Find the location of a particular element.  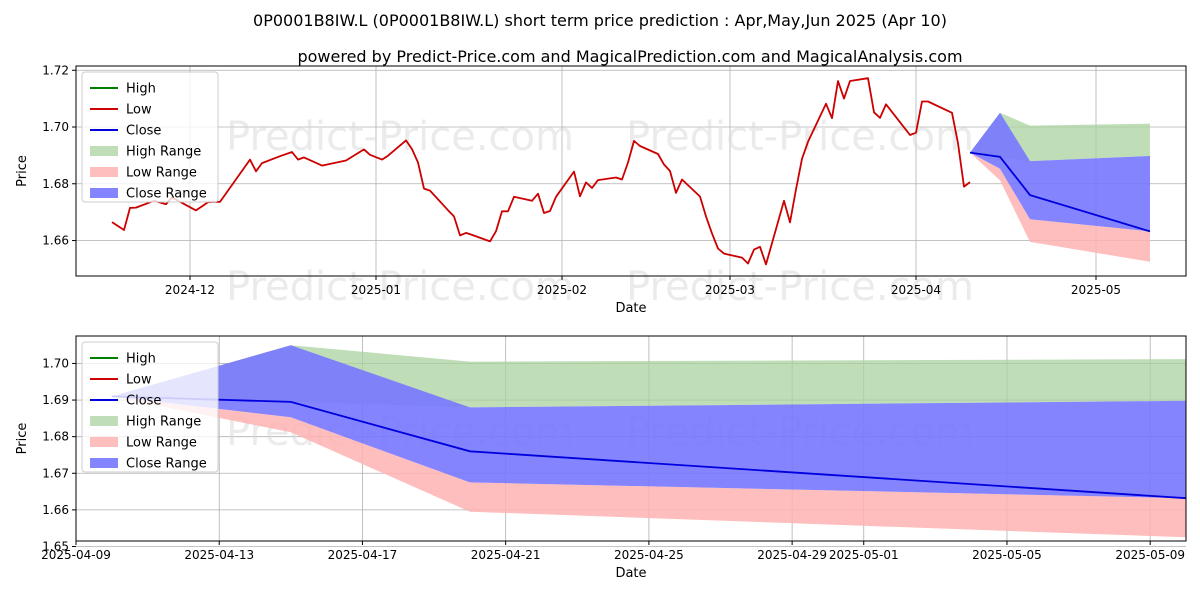

x-tick-label: 2025-01 is located at coordinates (376, 290).